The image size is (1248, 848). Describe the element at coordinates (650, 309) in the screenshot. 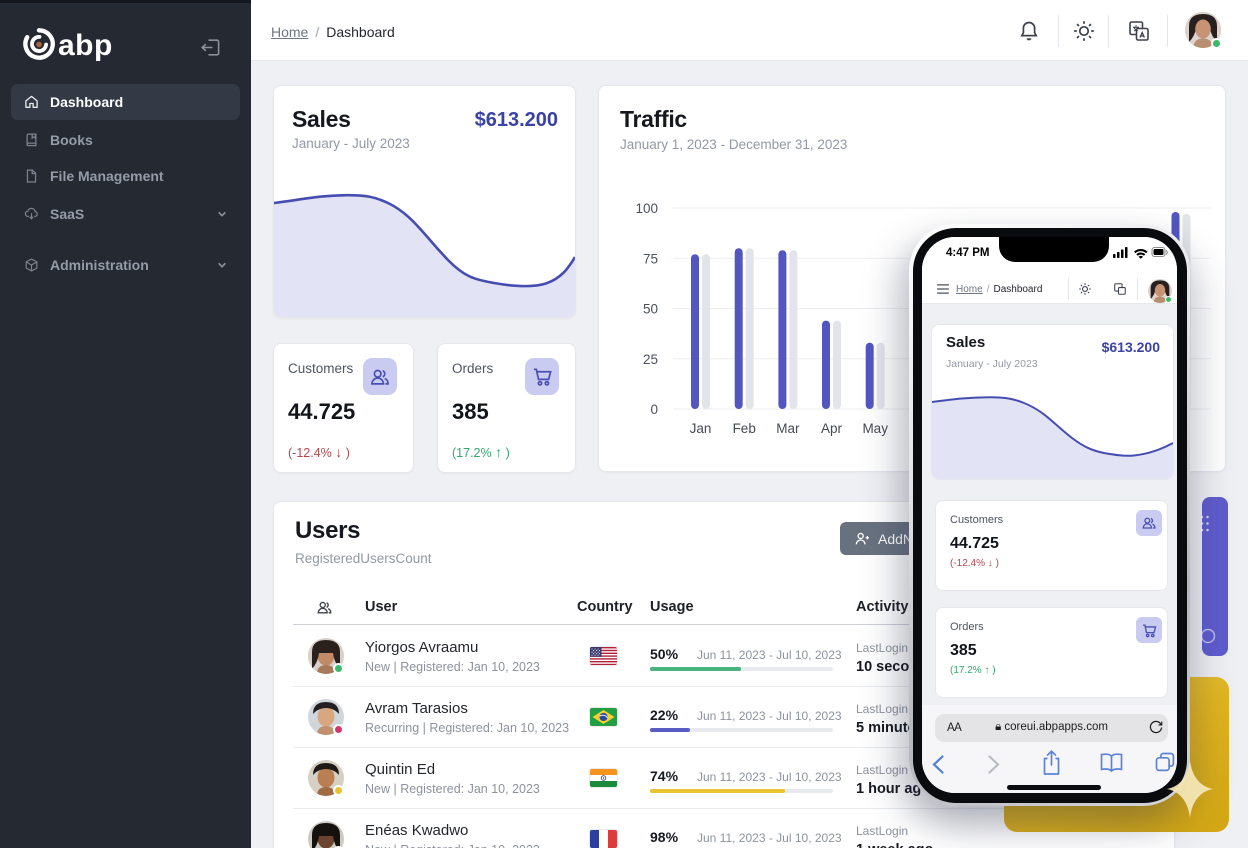

I see `svg-text: 50` at that location.